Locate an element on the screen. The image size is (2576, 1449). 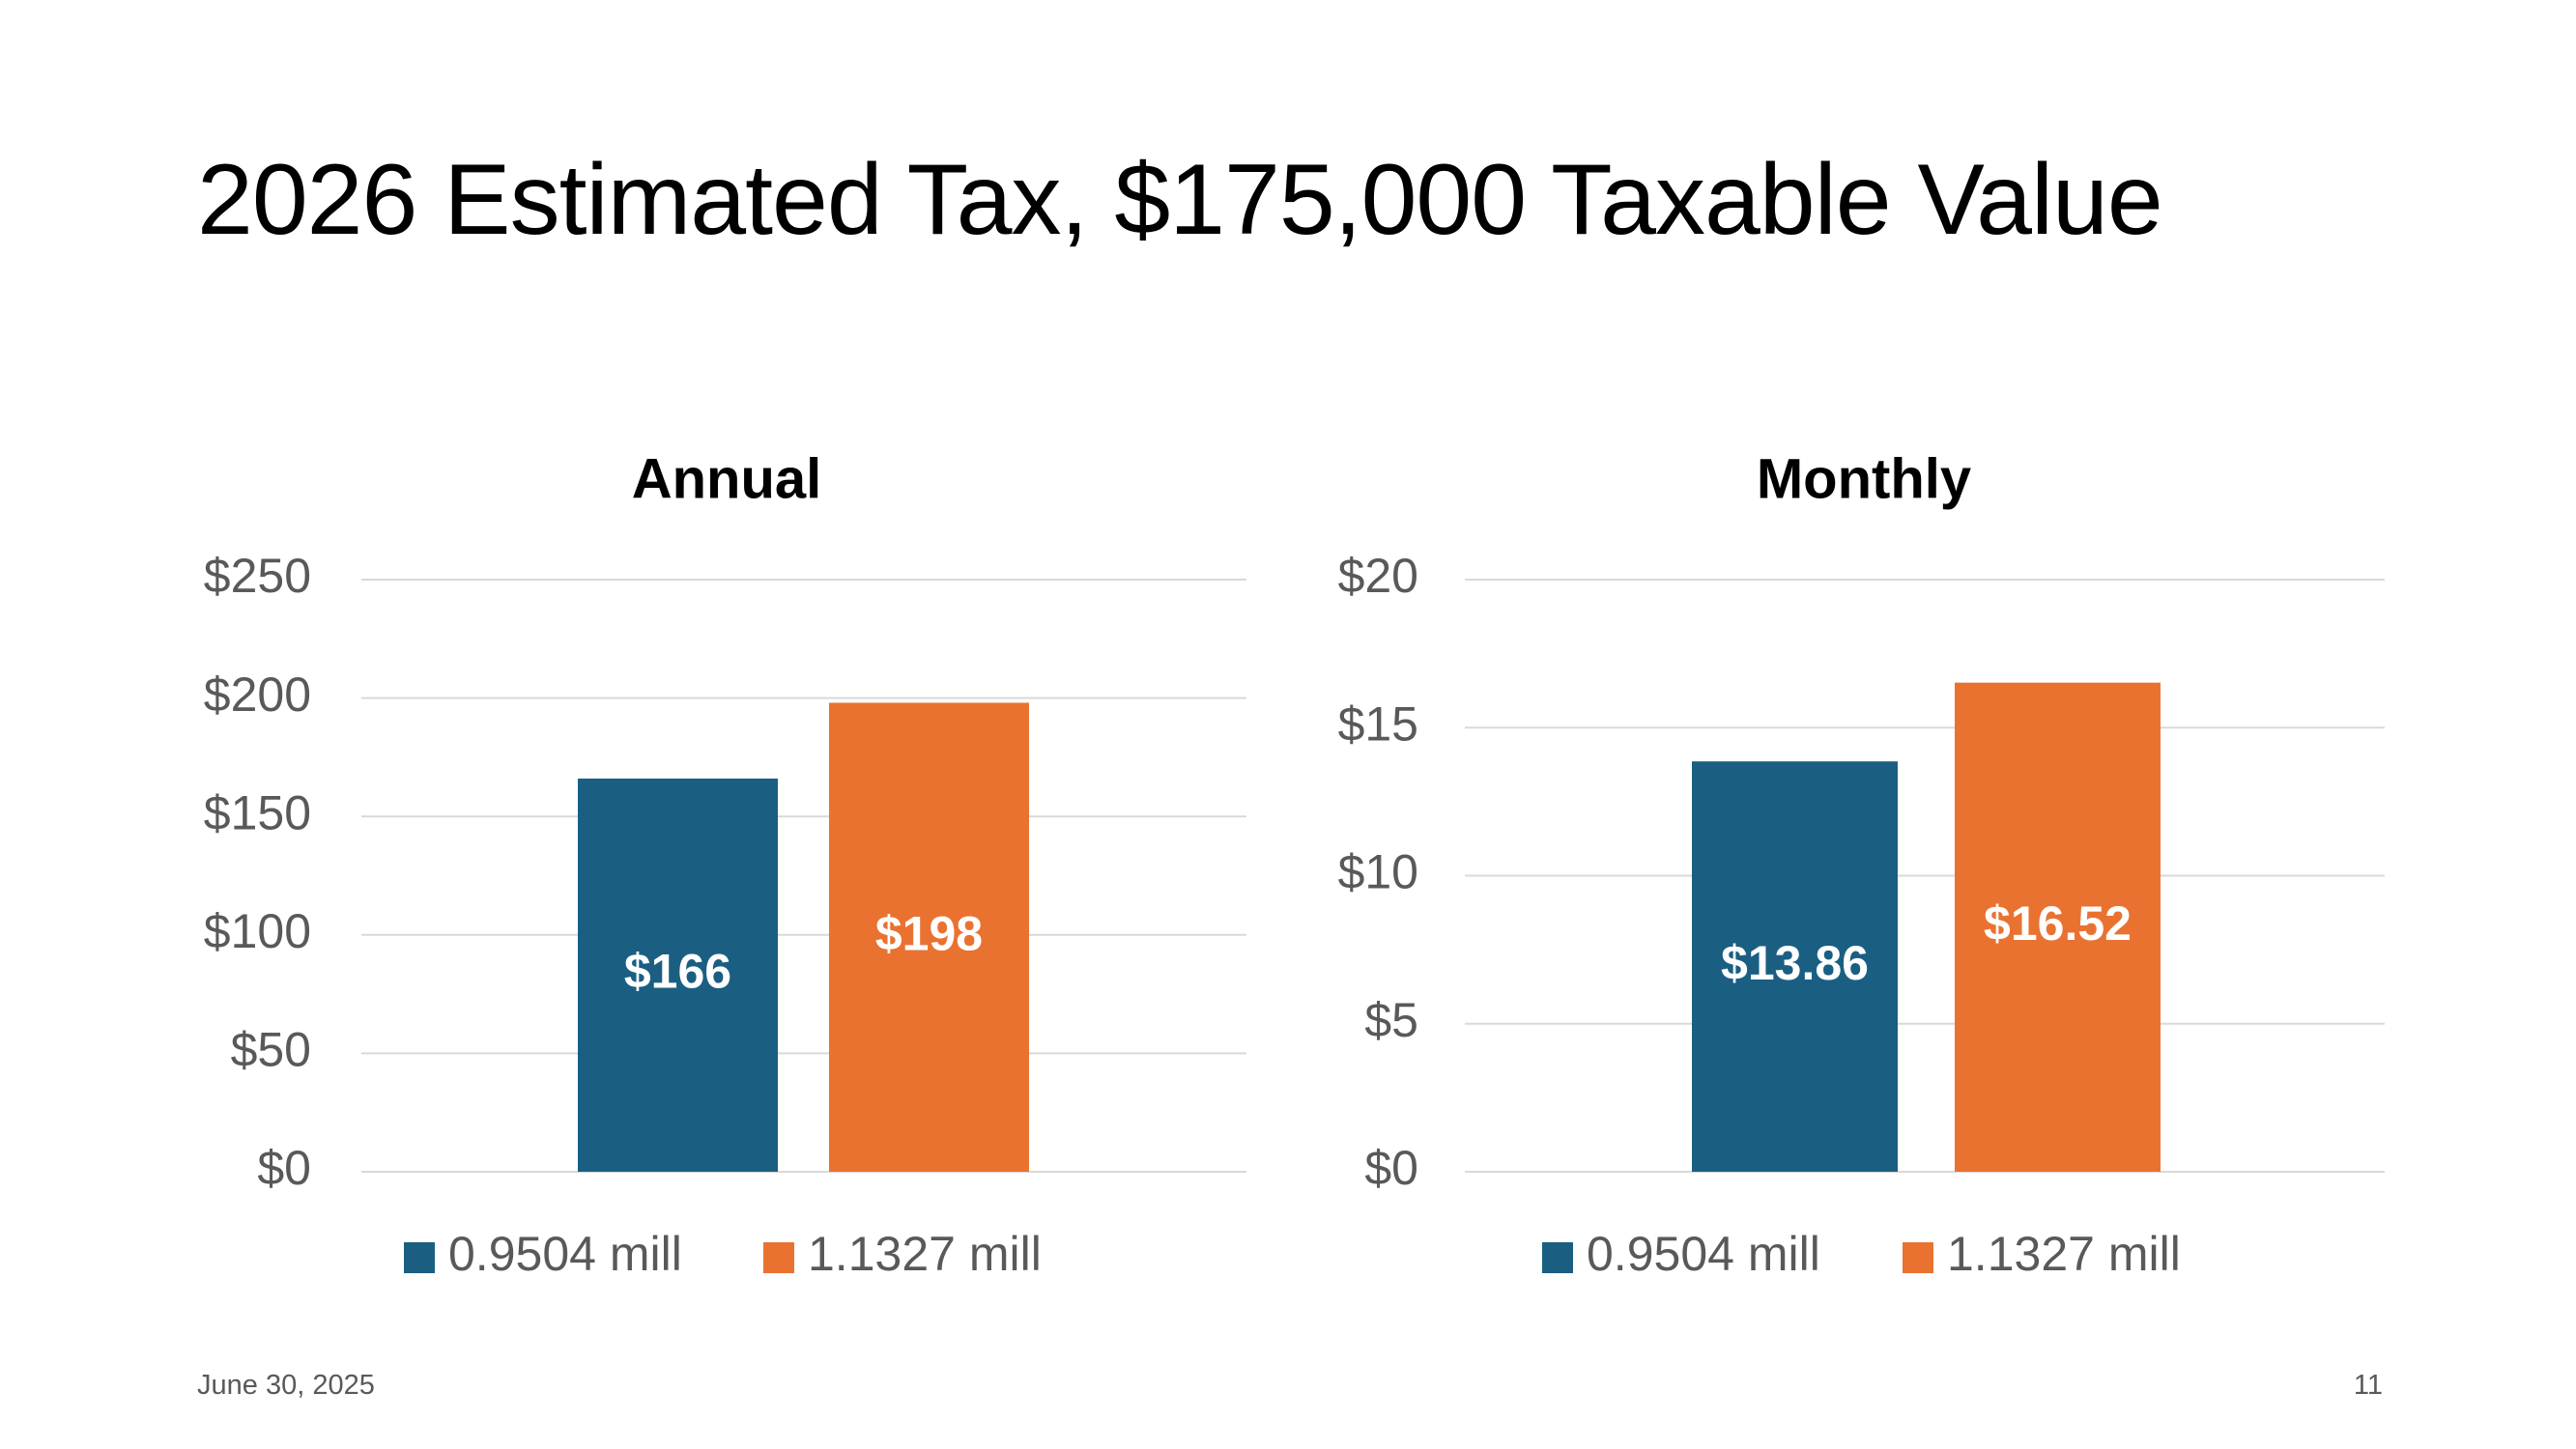
y-tick-label: $10 is located at coordinates (1378, 872).